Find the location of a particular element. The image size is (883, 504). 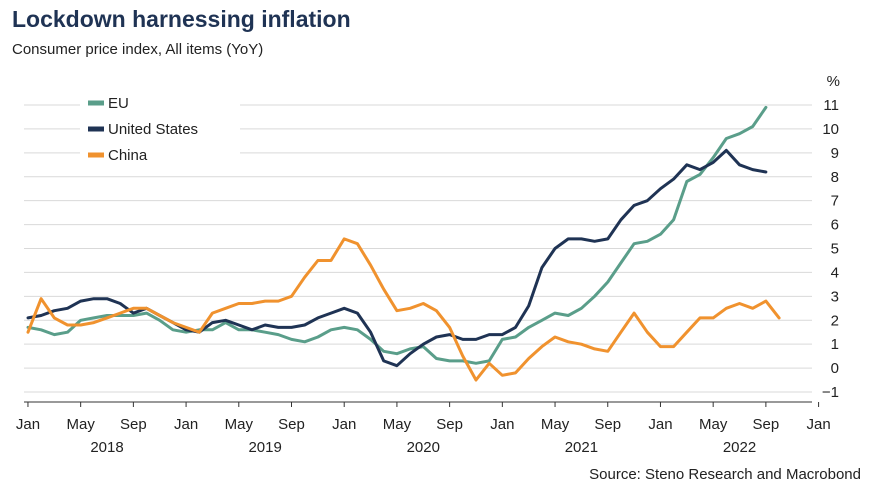

y-tick-label: 7 is located at coordinates (835, 201).